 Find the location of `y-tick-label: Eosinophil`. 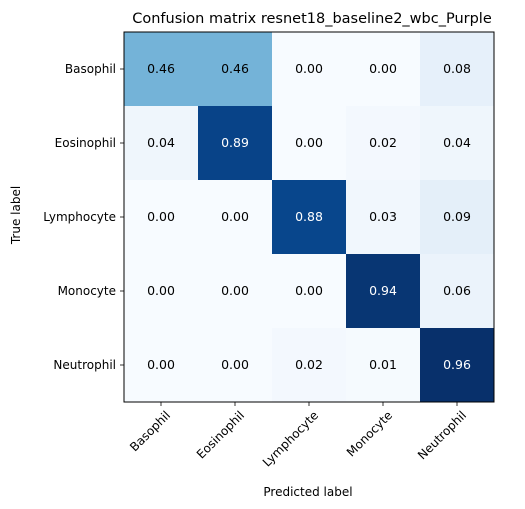

y-tick-label: Eosinophil is located at coordinates (85, 143).